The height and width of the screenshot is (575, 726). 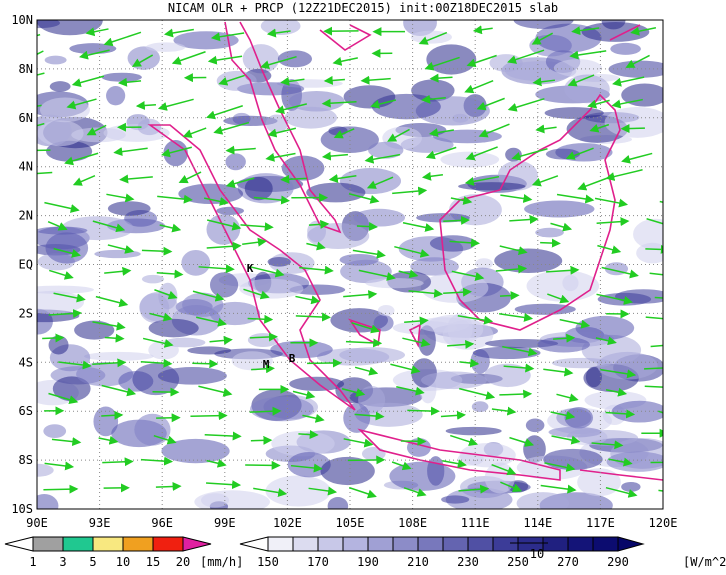 What do you see at coordinates (704, 562) in the screenshot?
I see `colorbar-unit: [W/m^2]` at bounding box center [704, 562].